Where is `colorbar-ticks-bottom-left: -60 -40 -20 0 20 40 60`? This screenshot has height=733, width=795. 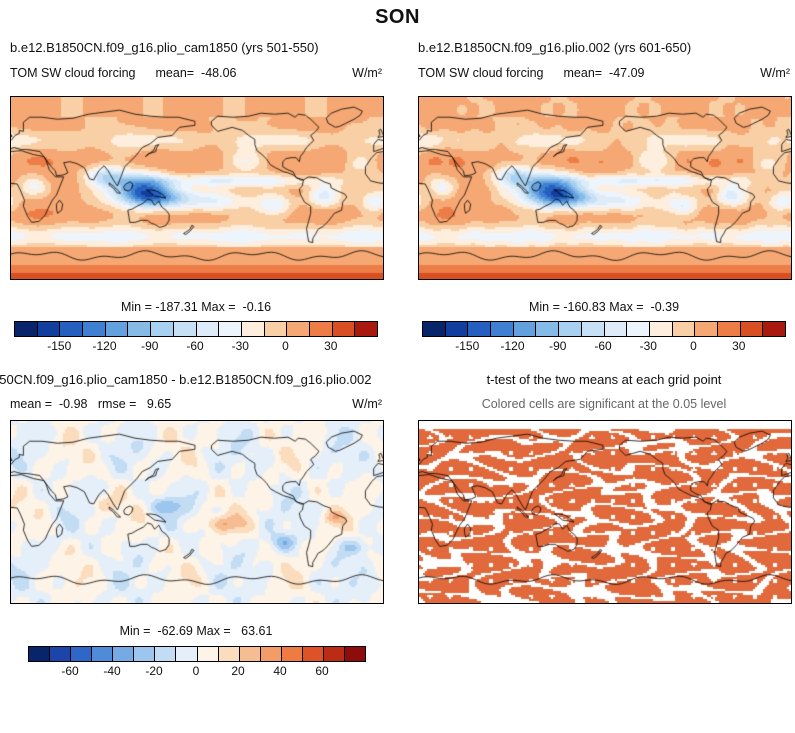
colorbar-ticks-bottom-left: -60 -40 -20 0 20 40 60 is located at coordinates (196, 671).